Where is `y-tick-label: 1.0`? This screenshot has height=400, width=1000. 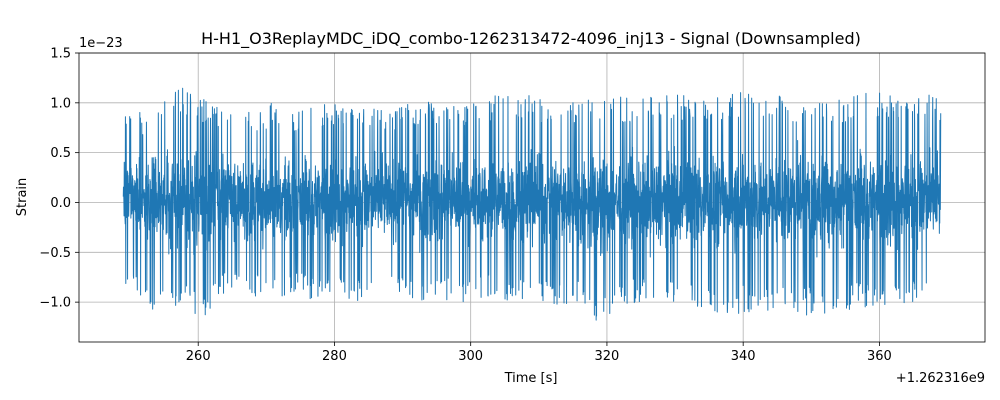 y-tick-label: 1.0 is located at coordinates (60, 103).